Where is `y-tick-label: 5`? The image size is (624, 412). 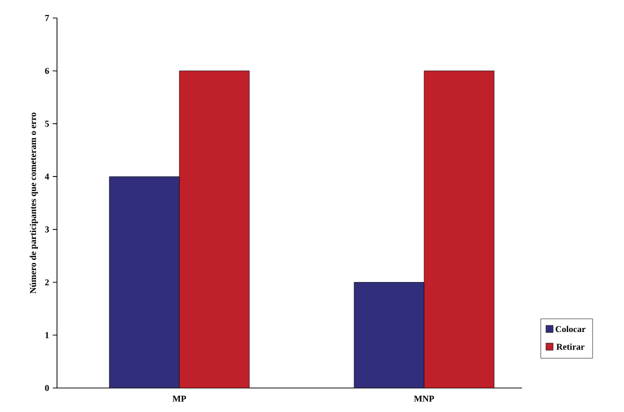
y-tick-label: 5 is located at coordinates (47, 123).